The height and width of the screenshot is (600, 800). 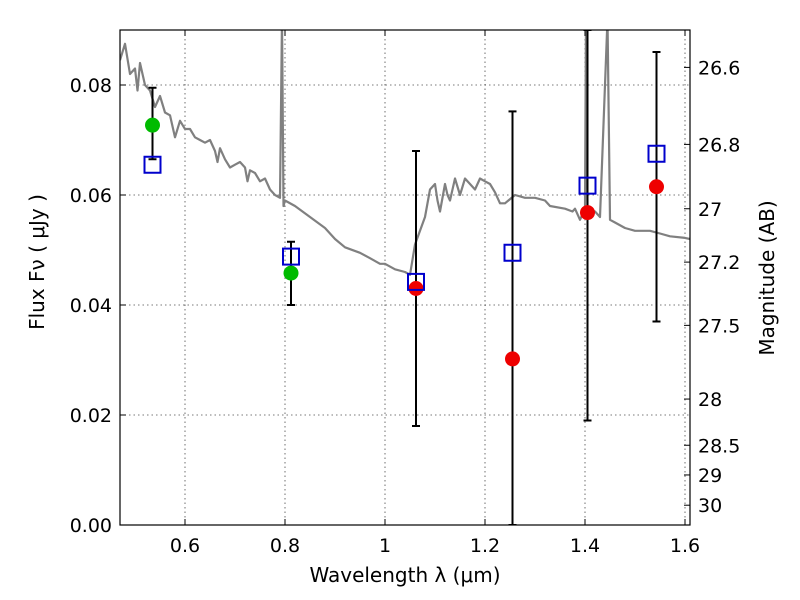 I want to click on right-tick-label: 28.5, so click(x=719, y=446).